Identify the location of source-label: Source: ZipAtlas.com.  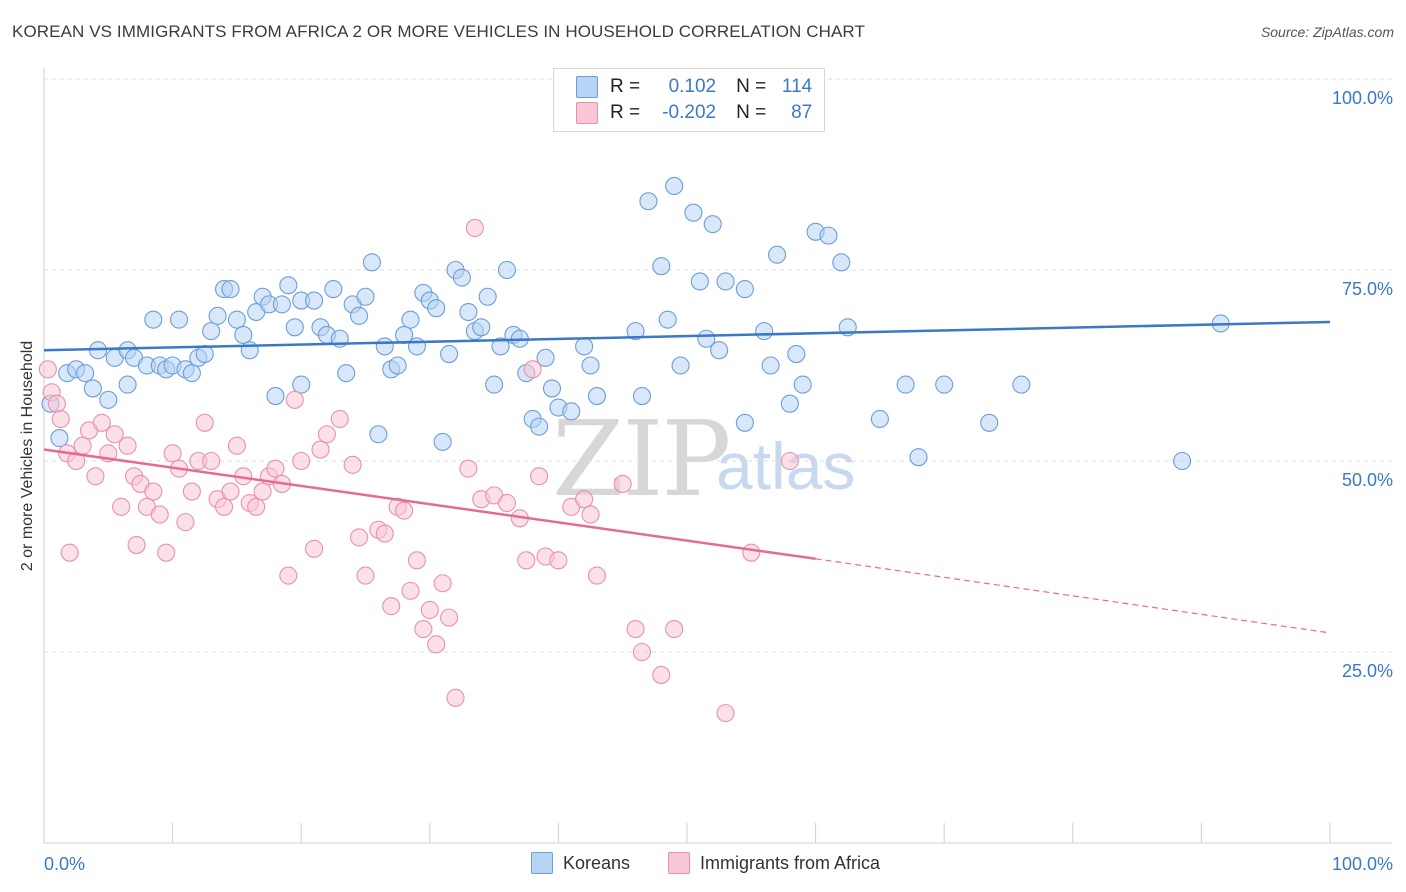
(1327, 32).